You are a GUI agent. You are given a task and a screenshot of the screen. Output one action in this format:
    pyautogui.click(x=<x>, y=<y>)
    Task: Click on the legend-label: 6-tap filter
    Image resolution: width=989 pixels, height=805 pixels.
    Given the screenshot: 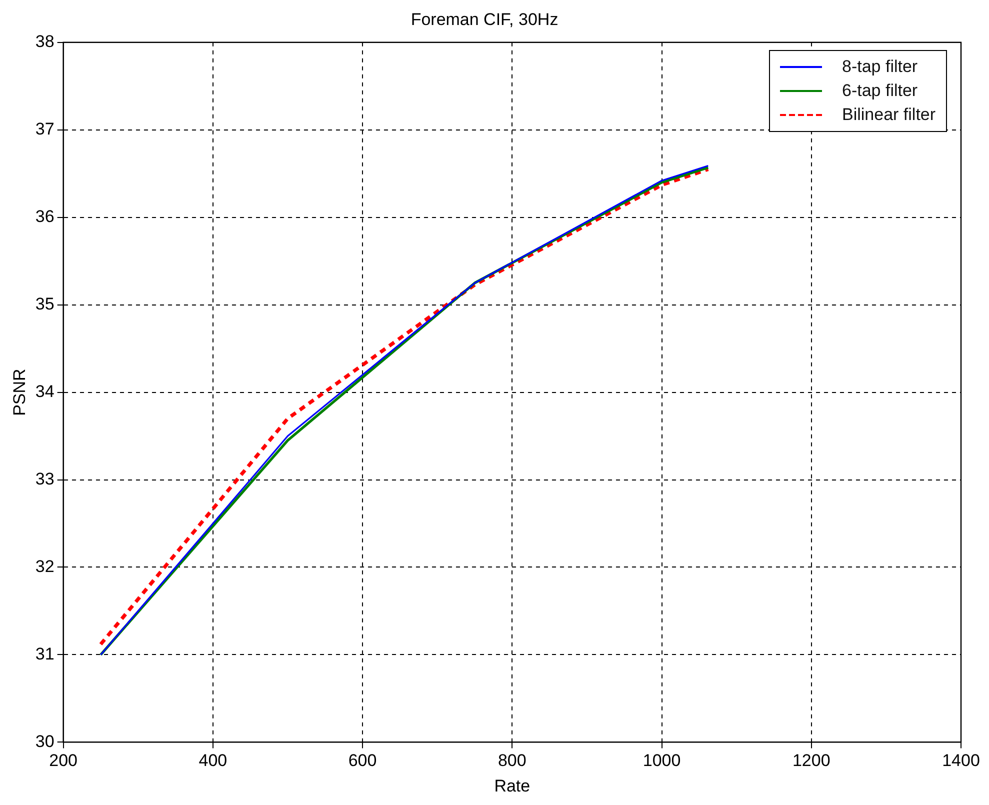 What is the action you would take?
    pyautogui.click(x=880, y=91)
    